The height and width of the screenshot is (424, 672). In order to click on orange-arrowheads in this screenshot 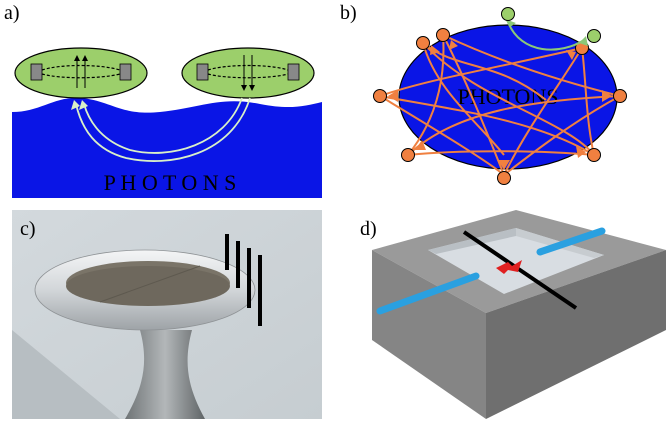, I will do `click(500, 105)`.